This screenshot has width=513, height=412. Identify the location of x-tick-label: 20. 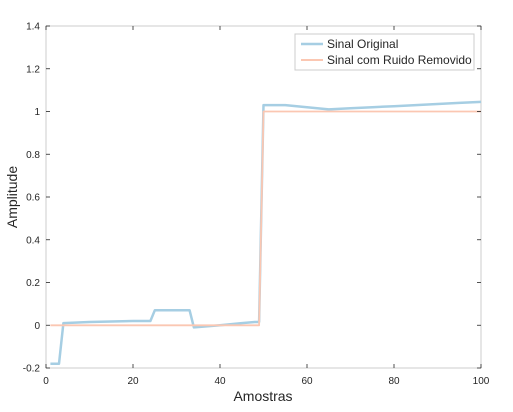
(133, 381).